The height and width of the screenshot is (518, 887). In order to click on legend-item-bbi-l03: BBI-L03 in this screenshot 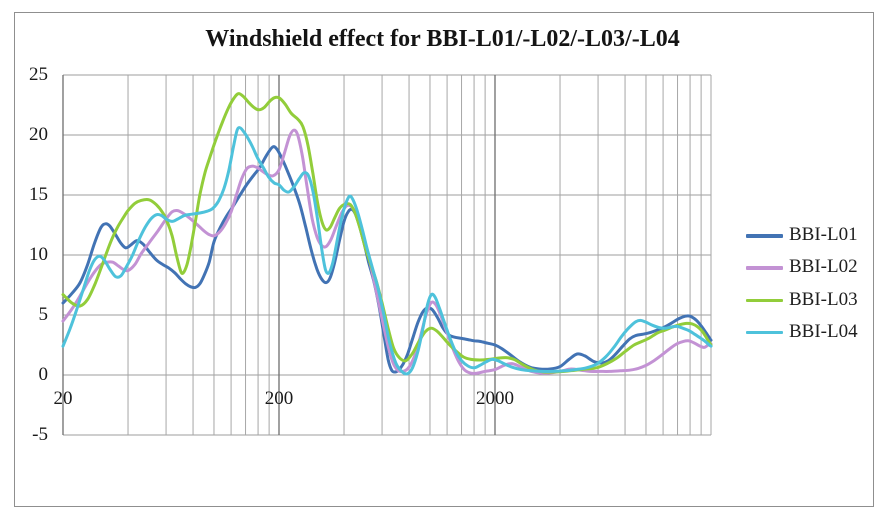, I will do `click(811, 301)`.